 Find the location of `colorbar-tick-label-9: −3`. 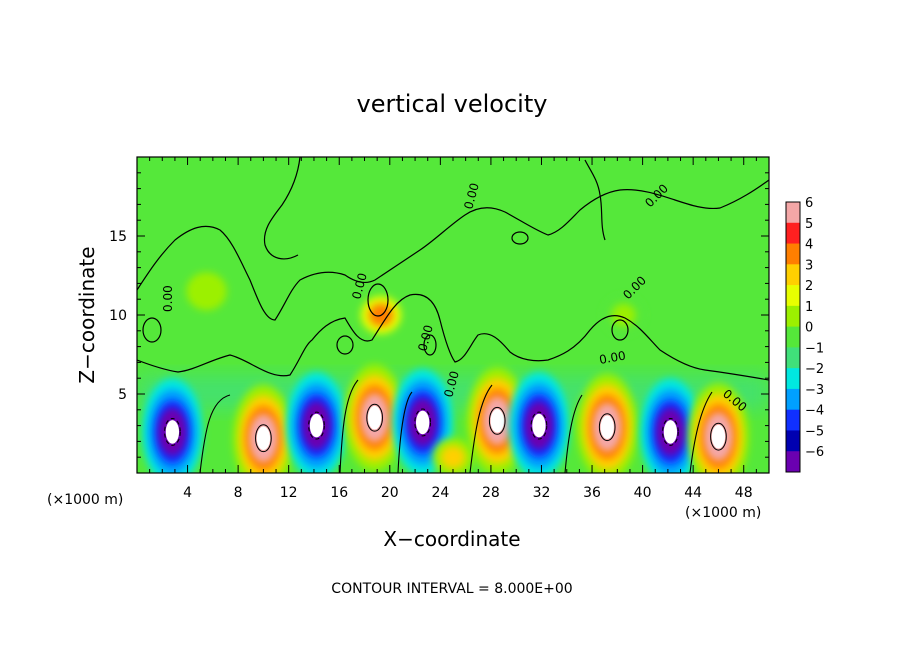

colorbar-tick-label-9: −3 is located at coordinates (814, 390).